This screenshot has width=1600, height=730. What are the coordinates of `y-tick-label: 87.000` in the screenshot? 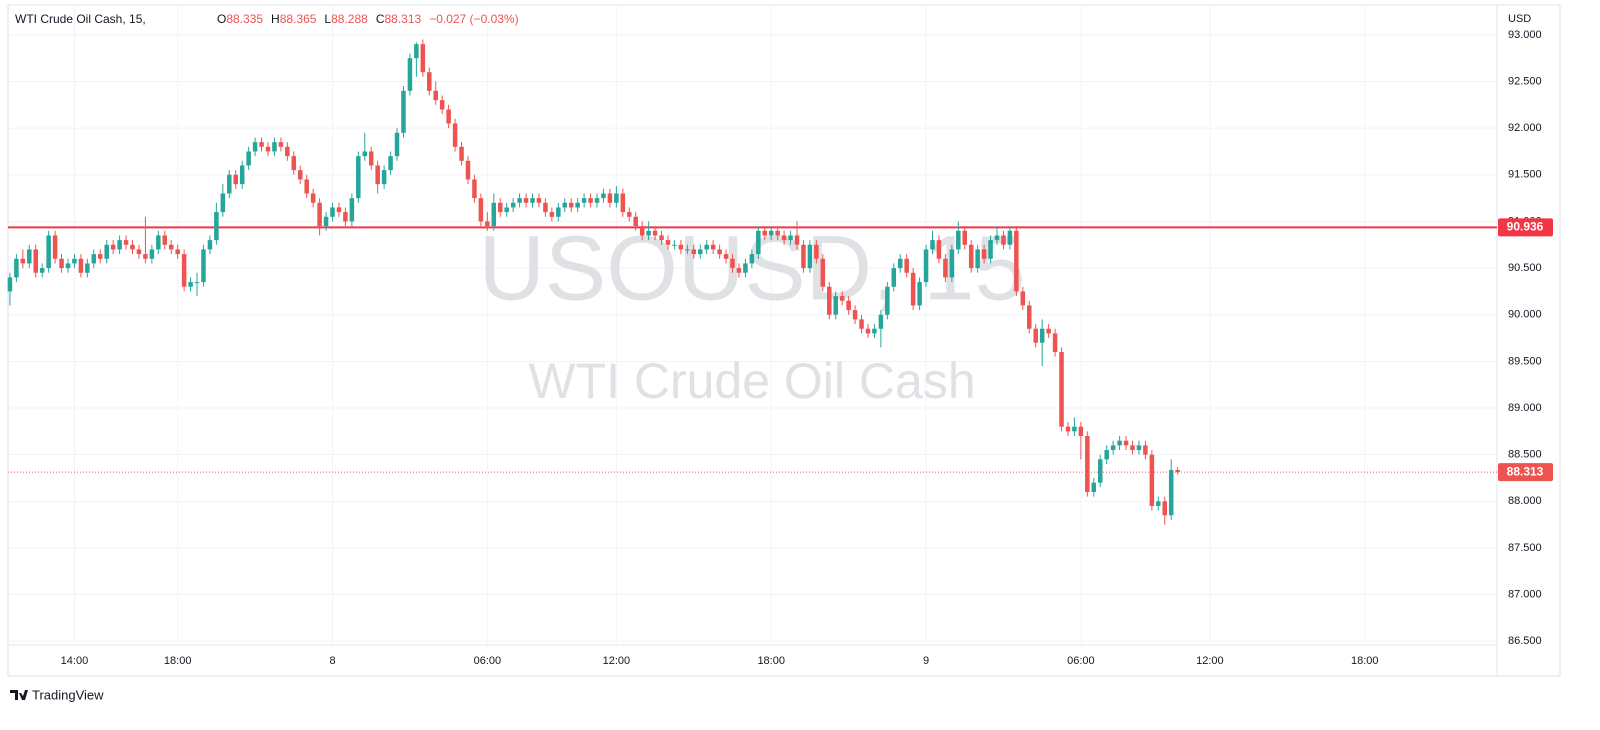 It's located at (1525, 595).